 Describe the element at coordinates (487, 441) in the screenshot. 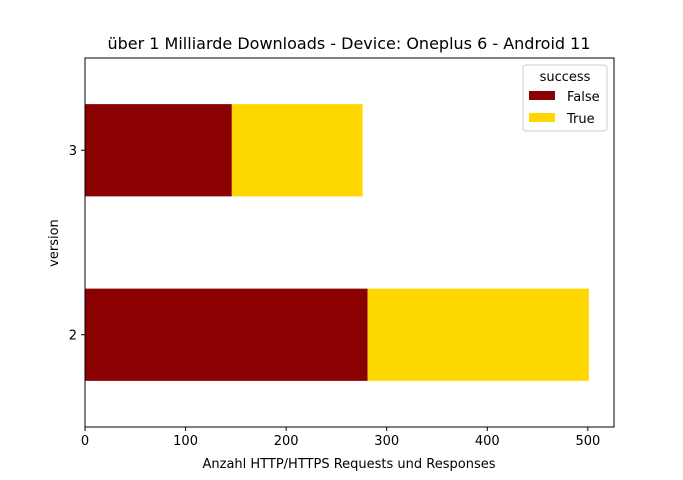

I see `x-tick-label: 400` at that location.